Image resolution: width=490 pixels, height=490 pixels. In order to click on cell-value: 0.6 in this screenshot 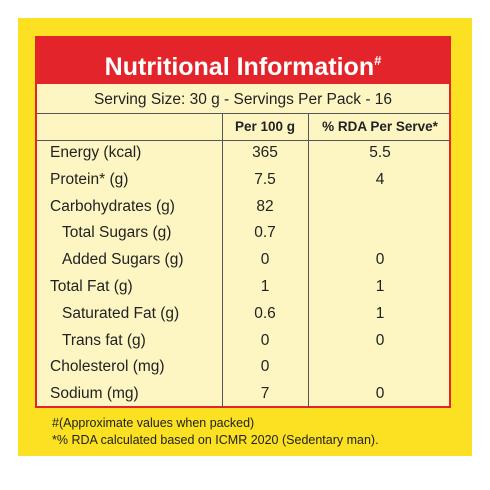, I will do `click(265, 313)`.